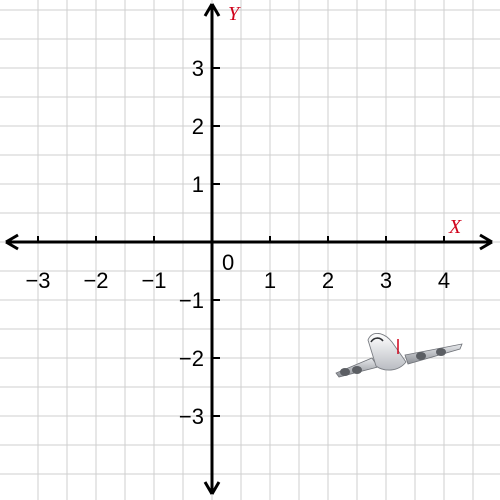  I want to click on y-tick-label: −3, so click(191, 416).